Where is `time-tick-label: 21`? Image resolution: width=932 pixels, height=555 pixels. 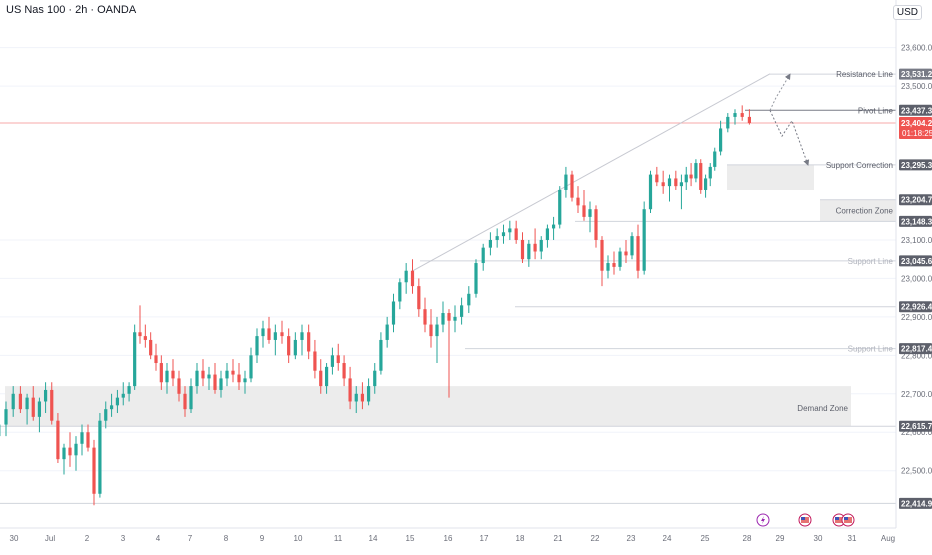 time-tick-label: 21 is located at coordinates (558, 538).